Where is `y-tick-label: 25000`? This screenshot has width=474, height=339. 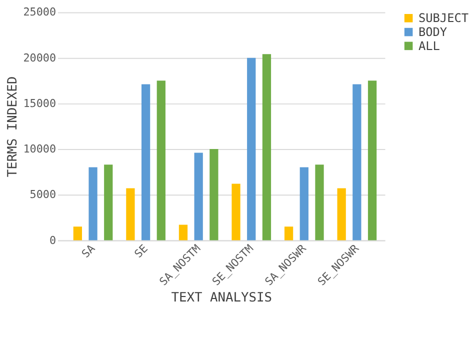
y-tick-label: 25000 is located at coordinates (39, 12).